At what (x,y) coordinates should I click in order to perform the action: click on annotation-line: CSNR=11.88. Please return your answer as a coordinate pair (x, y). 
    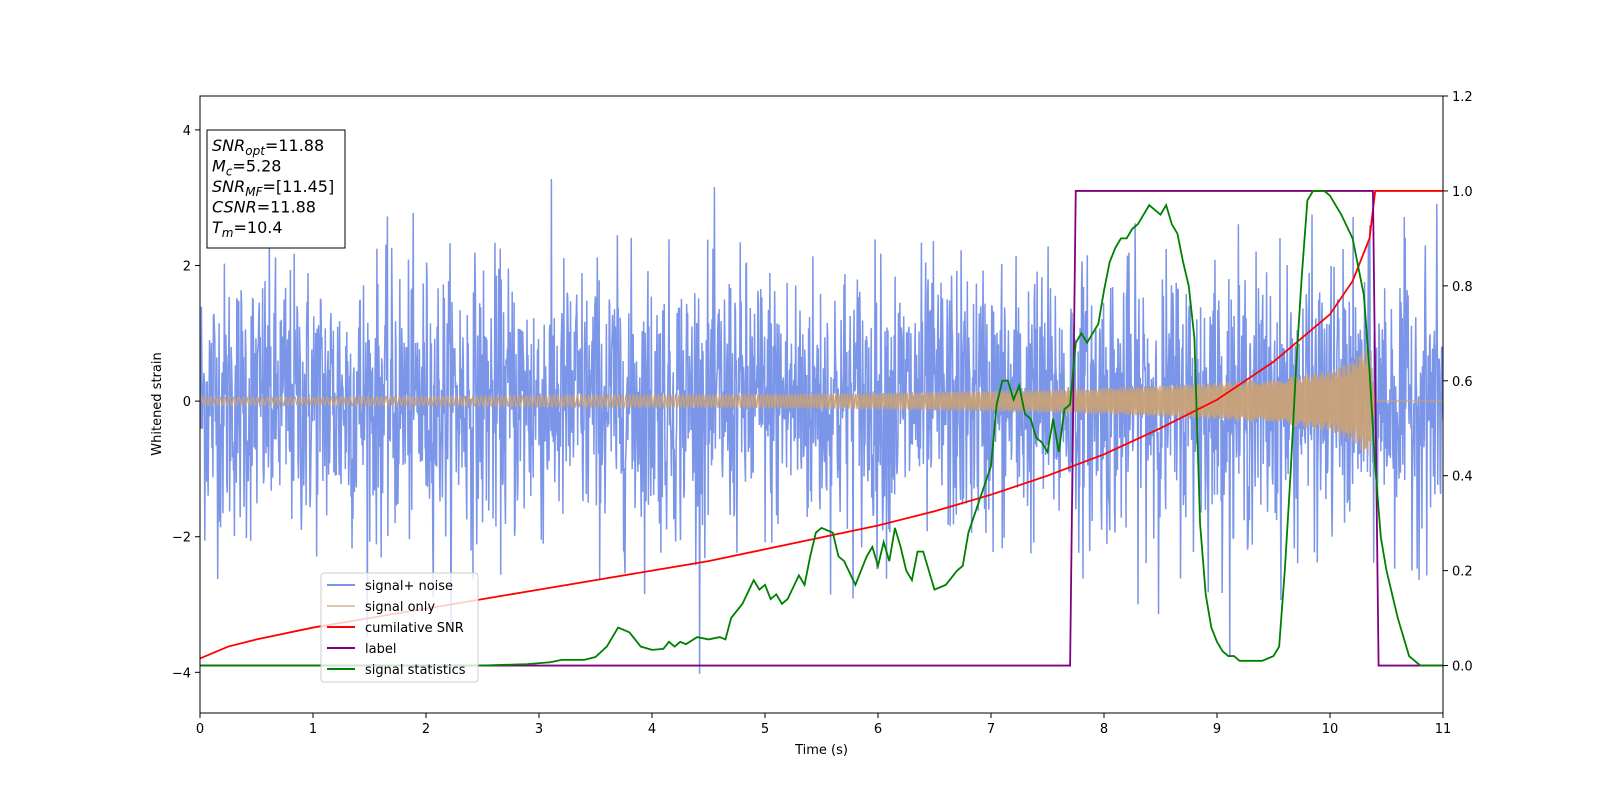
    Looking at the image, I should click on (264, 207).